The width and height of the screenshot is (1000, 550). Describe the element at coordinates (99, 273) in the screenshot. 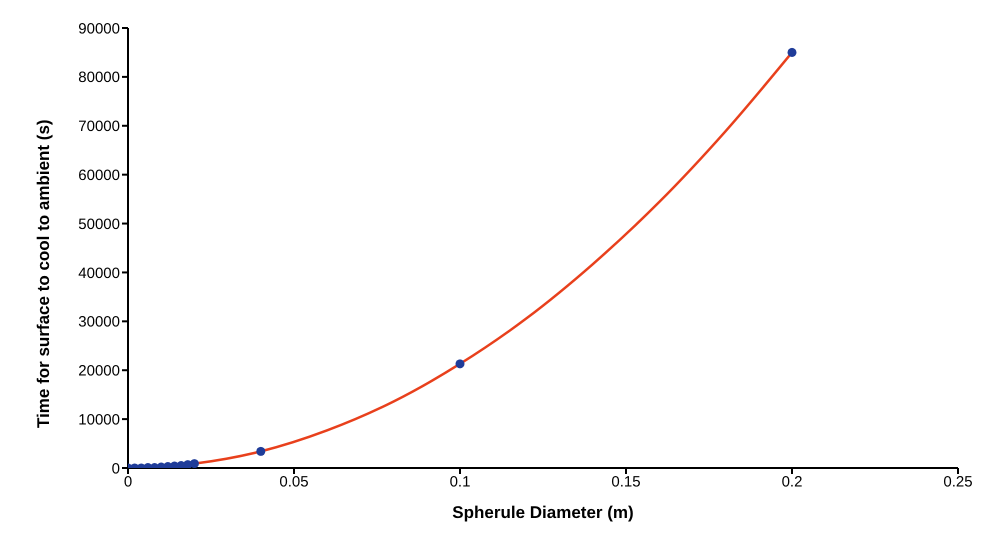

I see `y-tick-label: 40000` at that location.